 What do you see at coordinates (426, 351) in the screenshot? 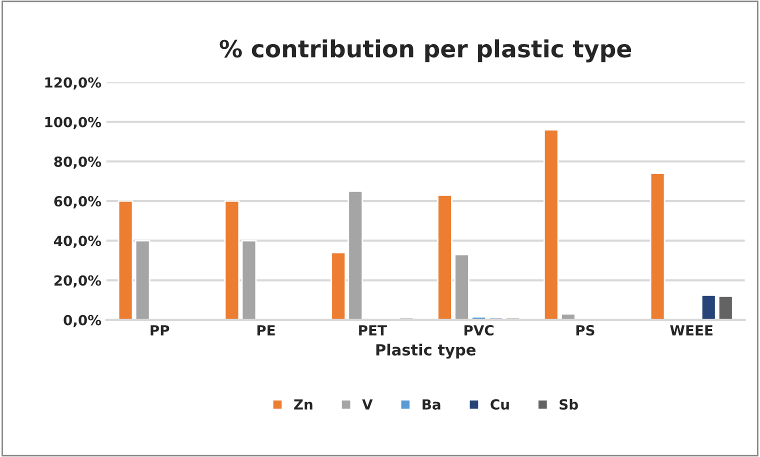
I see `x-axis-title: Plastic type` at bounding box center [426, 351].